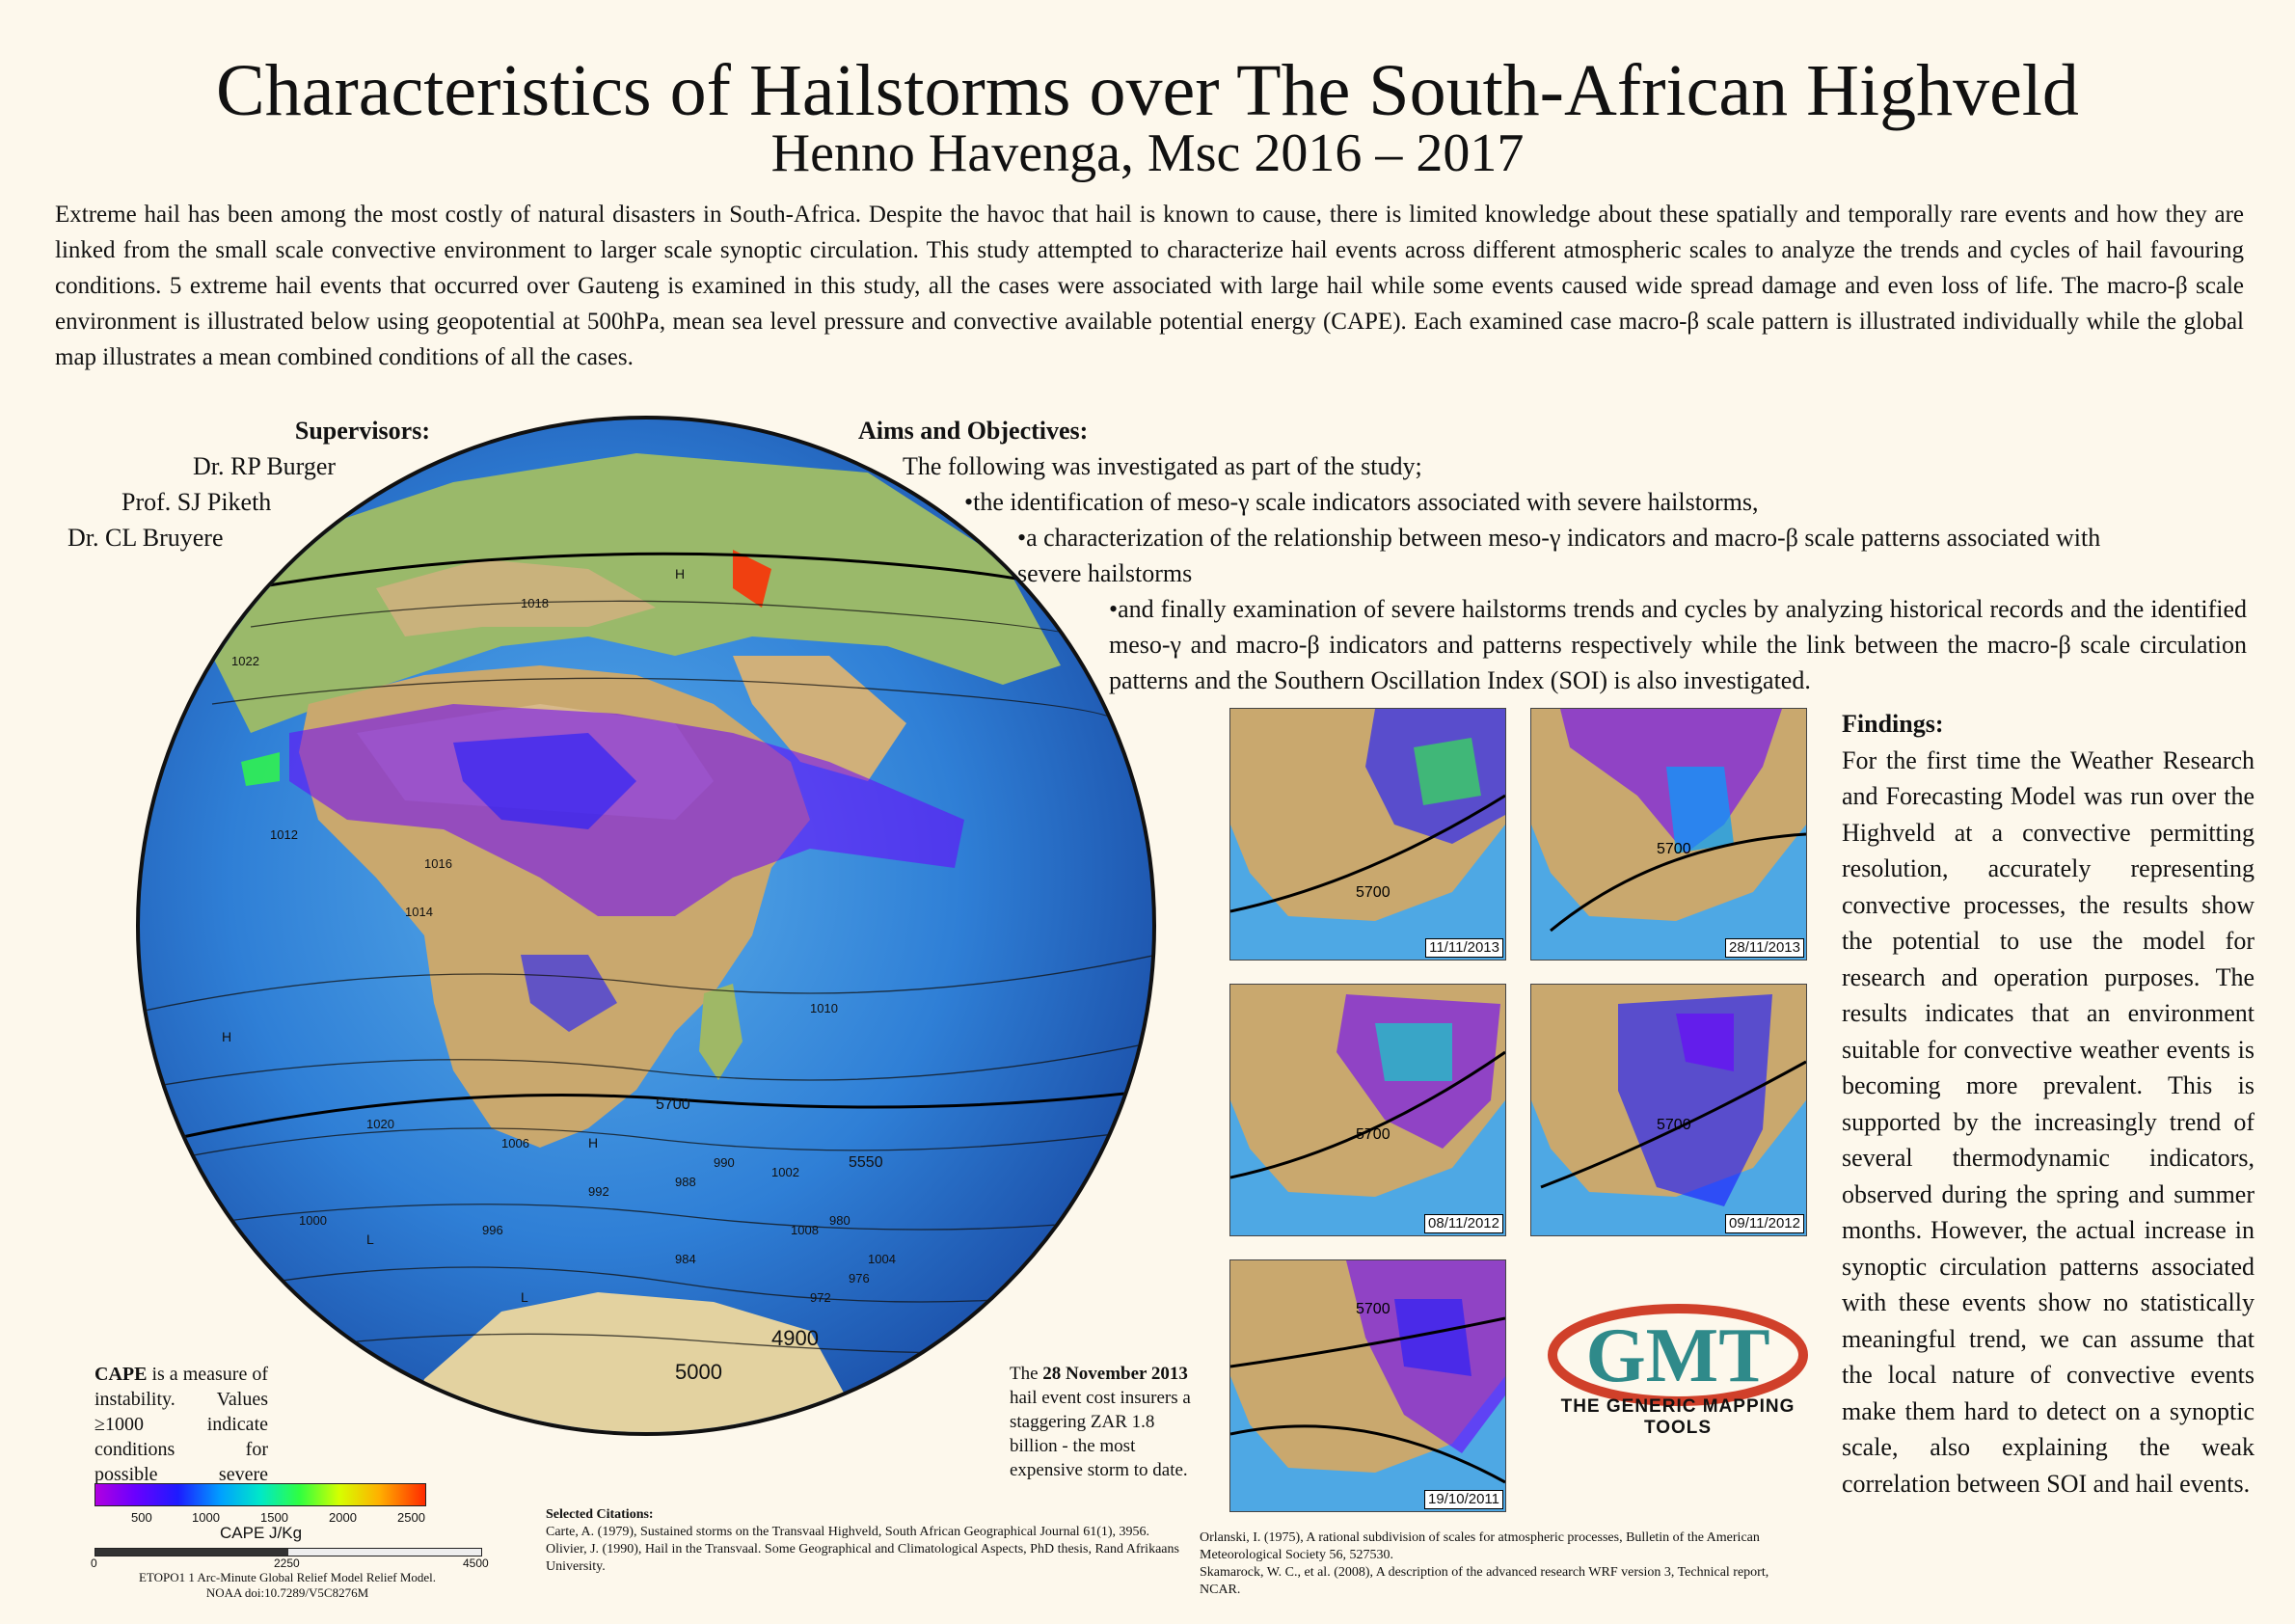 The height and width of the screenshot is (1624, 2295). What do you see at coordinates (1668, 1110) in the screenshot?
I see `case-map-4: 5700 09/11/2012` at bounding box center [1668, 1110].